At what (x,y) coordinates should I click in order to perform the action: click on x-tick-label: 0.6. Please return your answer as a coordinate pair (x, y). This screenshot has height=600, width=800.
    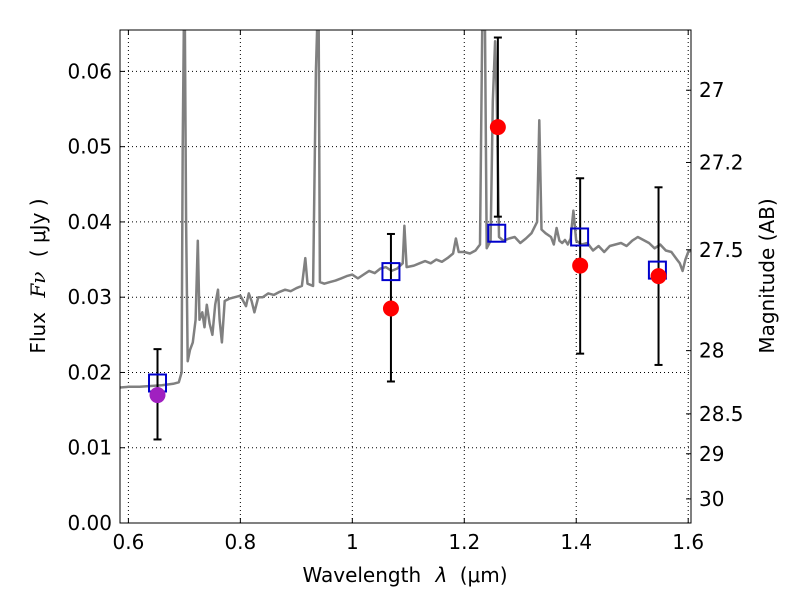
    Looking at the image, I should click on (128, 542).